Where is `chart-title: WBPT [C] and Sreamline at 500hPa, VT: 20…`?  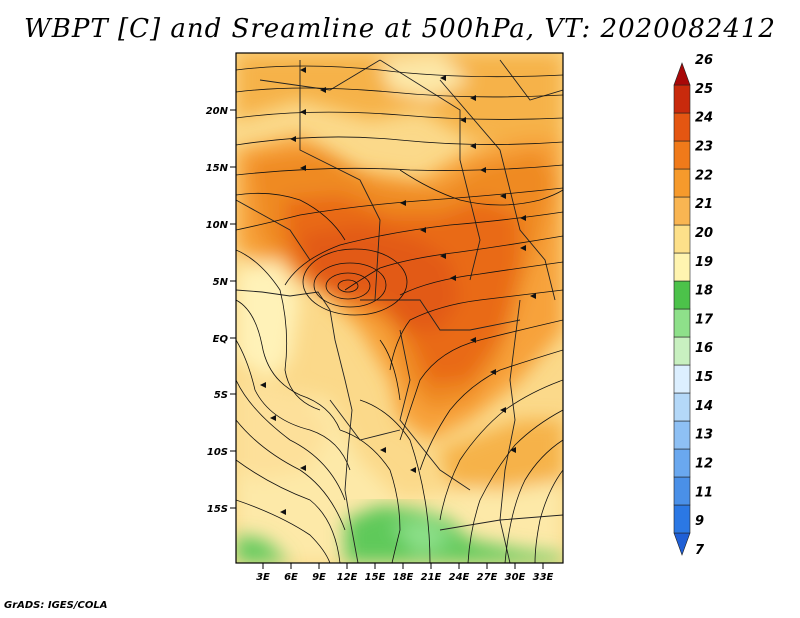
chart-title: WBPT [C] and Sreamline at 500hPa, VT: 20… is located at coordinates (400, 29).